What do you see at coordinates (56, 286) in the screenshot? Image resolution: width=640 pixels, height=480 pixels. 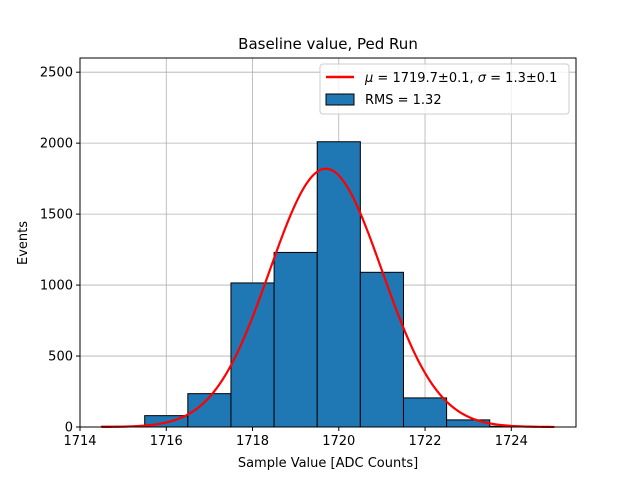 I see `y-tick-label: 1000` at bounding box center [56, 286].